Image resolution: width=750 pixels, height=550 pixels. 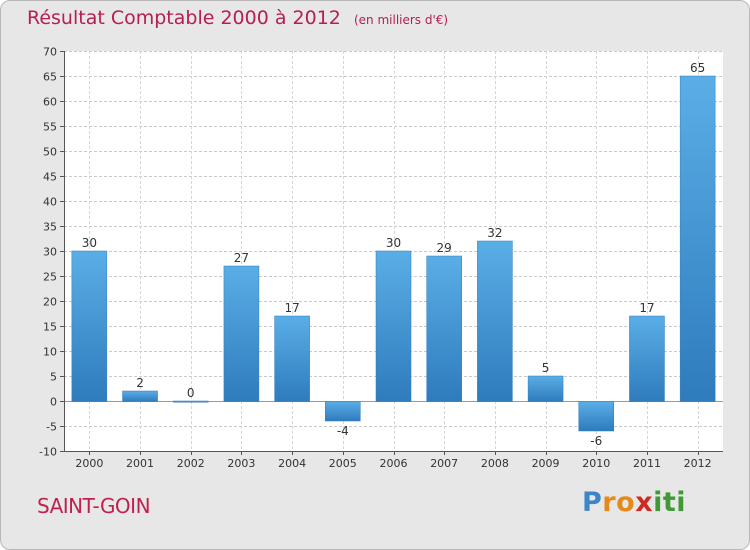 I want to click on x-tick-label: 2006, so click(x=394, y=463).